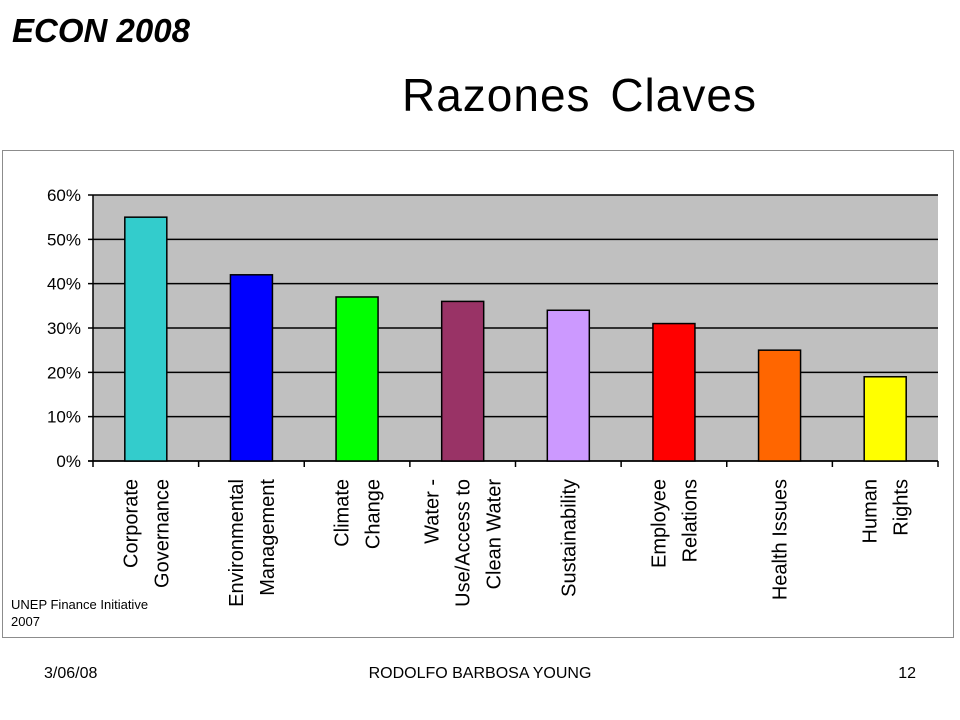 The height and width of the screenshot is (720, 960). I want to click on x-category-label: Corporate Governance, so click(146, 533).